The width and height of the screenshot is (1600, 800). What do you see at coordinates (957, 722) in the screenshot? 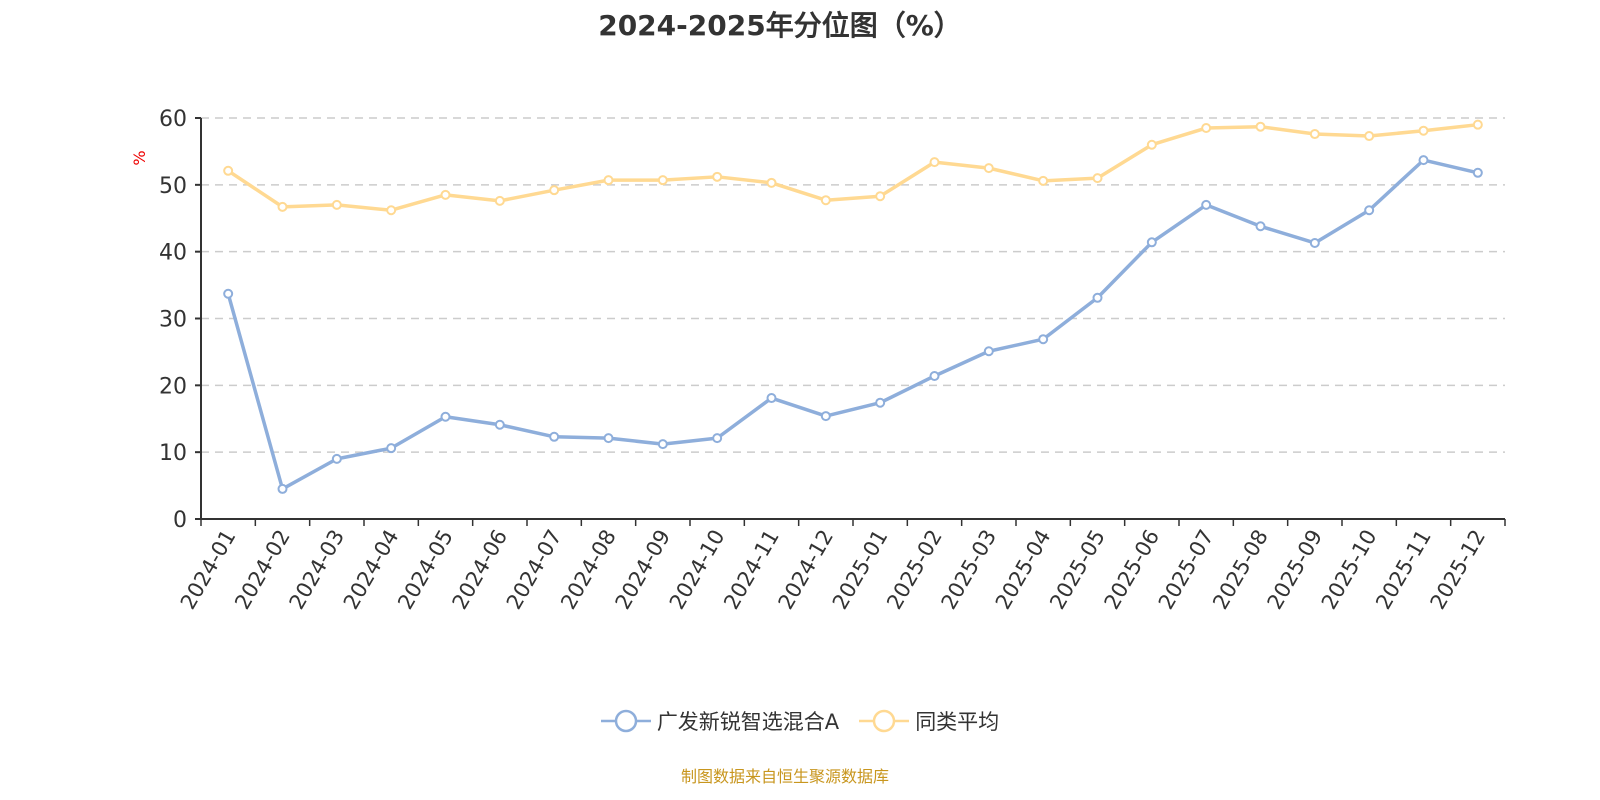
I see `legend-label: 同类平均` at bounding box center [957, 722].